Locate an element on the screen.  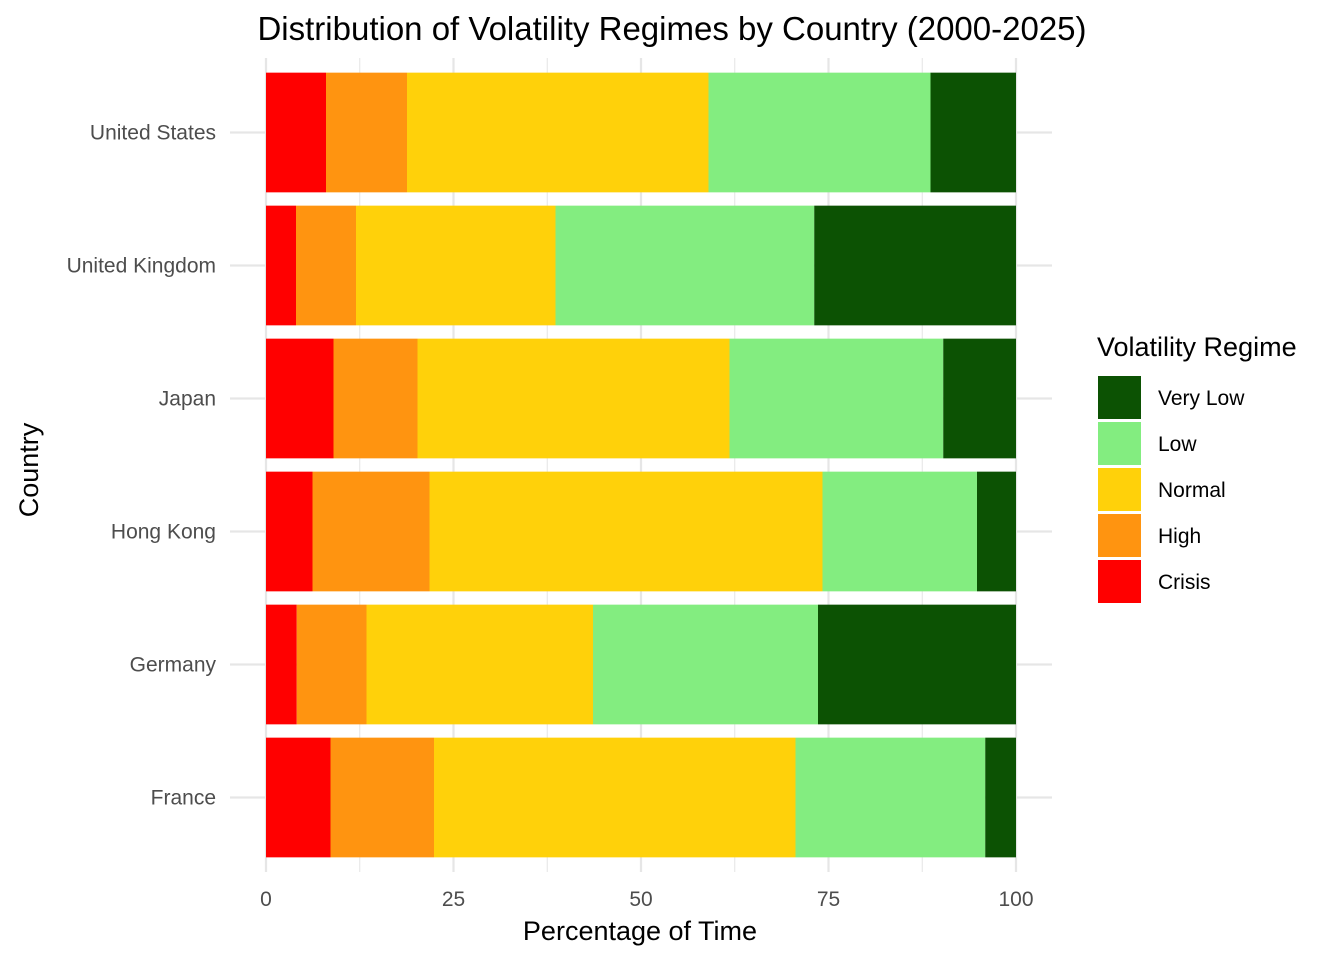
legend-label: Crisis is located at coordinates (1184, 582).